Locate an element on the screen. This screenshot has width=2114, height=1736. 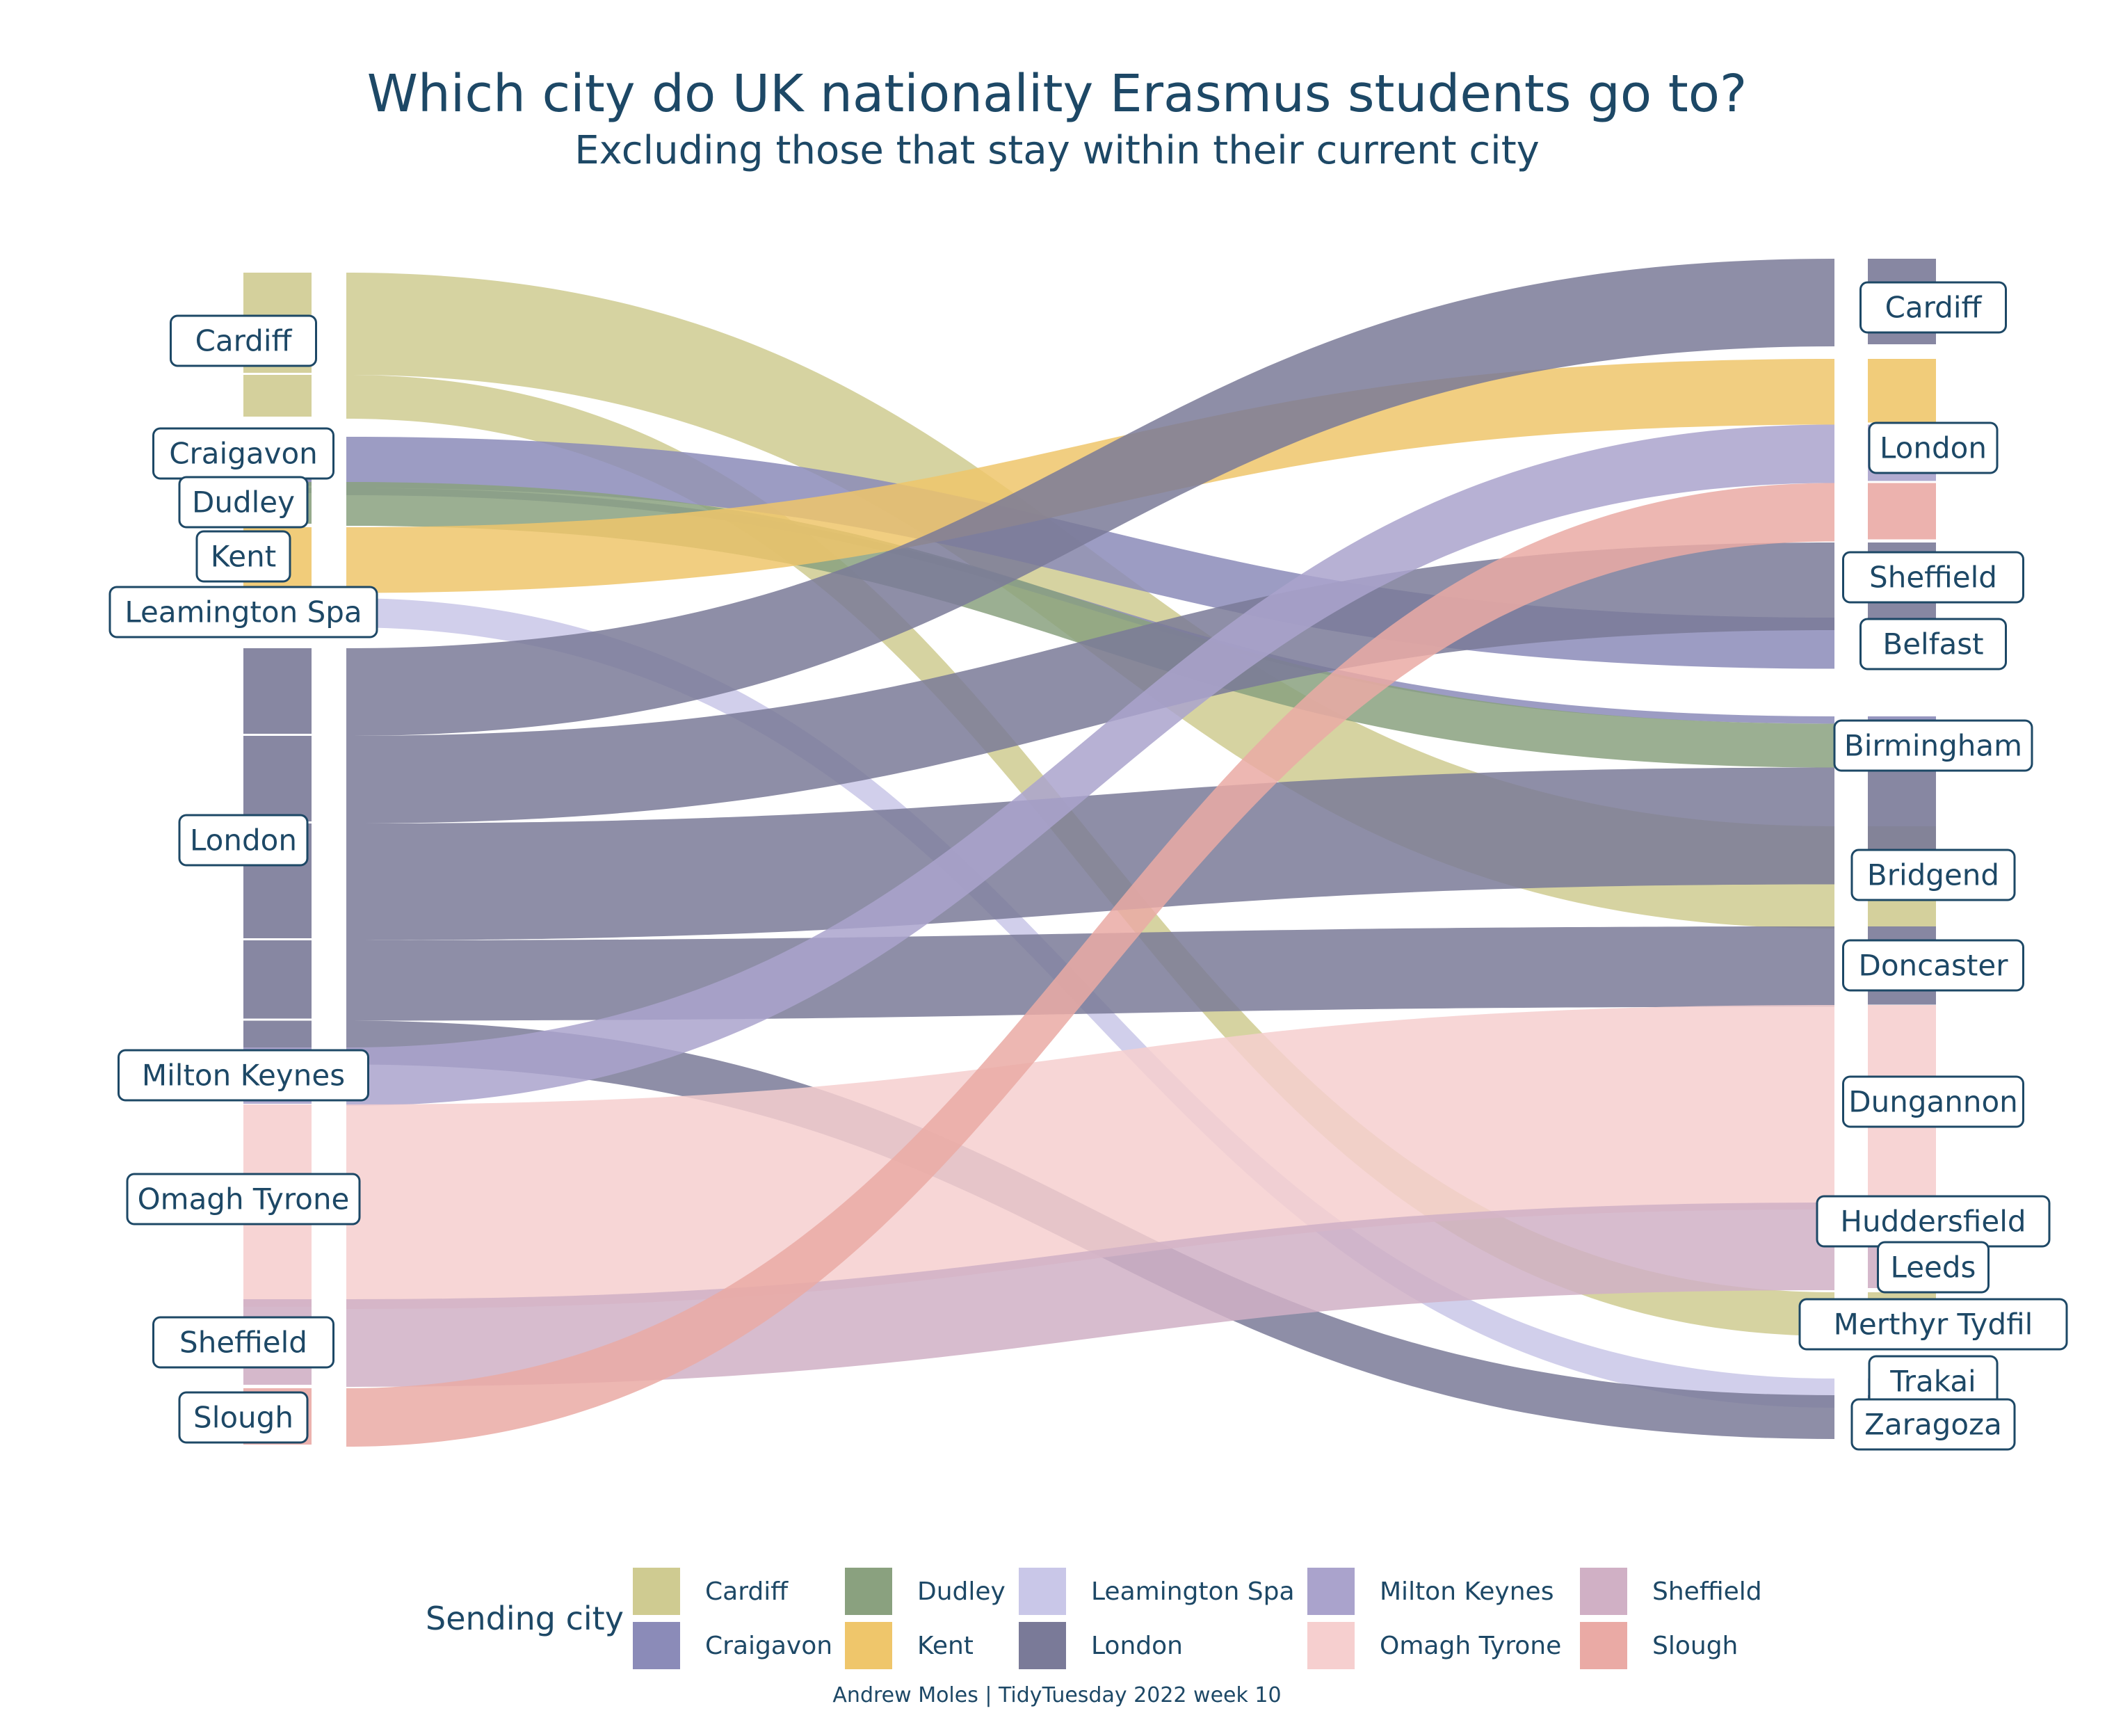
legend-item-london: London is located at coordinates (1101, 1645).